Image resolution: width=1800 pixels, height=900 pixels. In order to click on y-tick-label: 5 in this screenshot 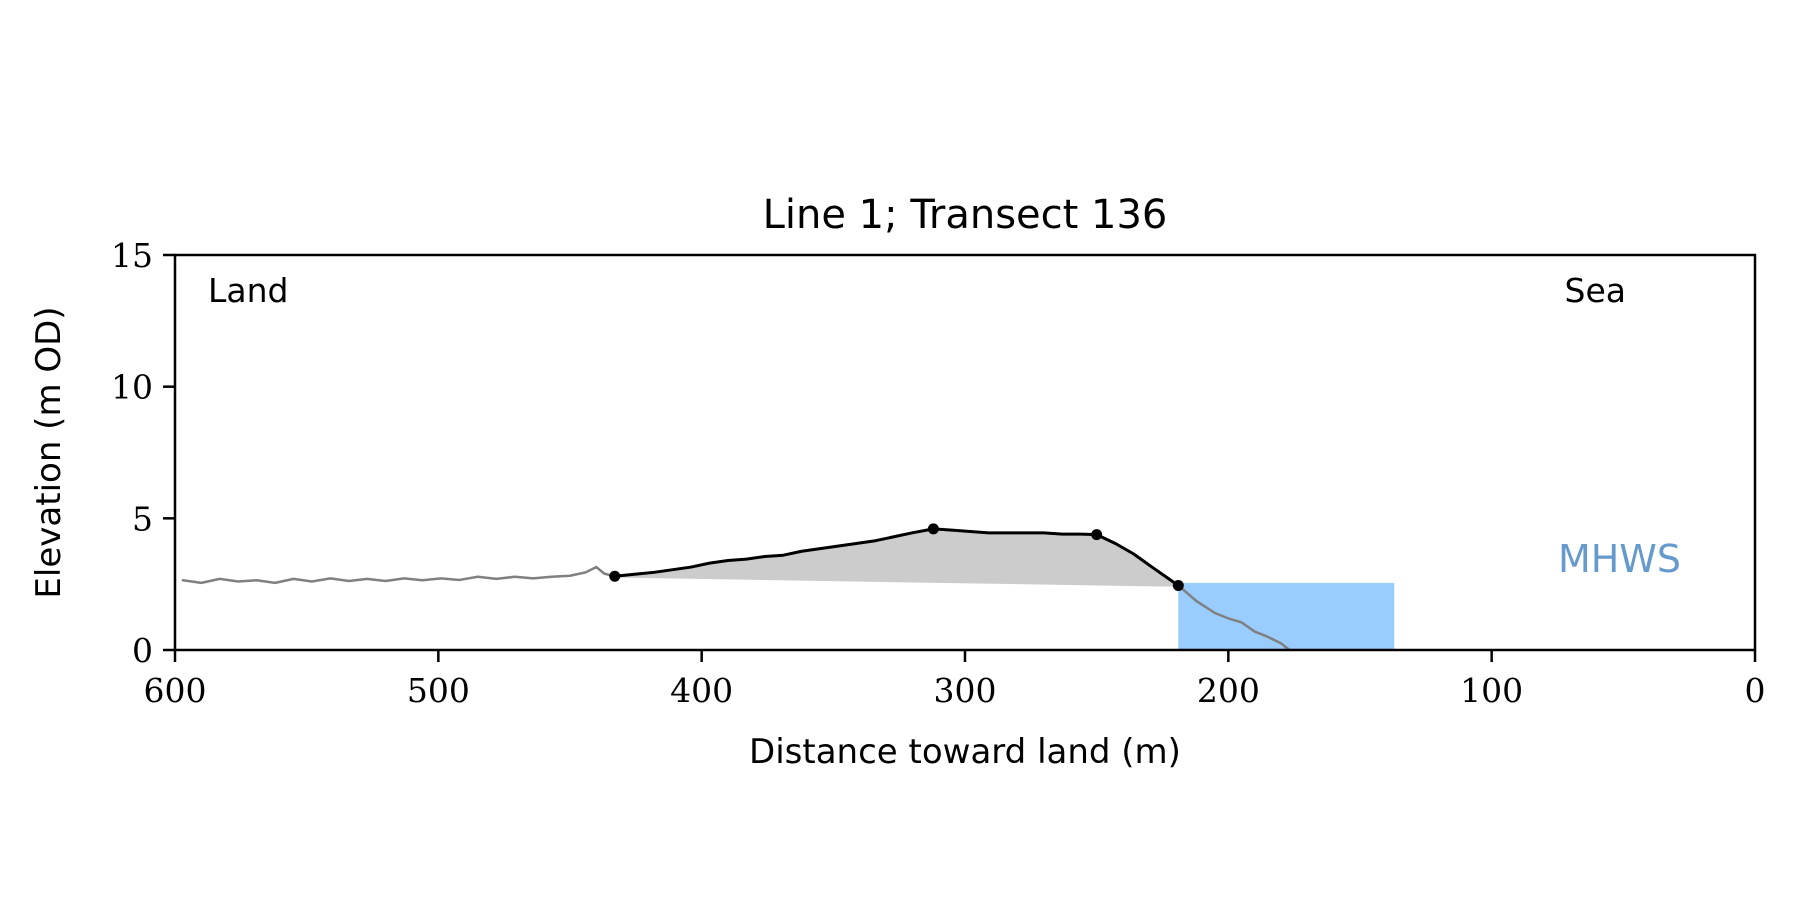, I will do `click(142, 518)`.